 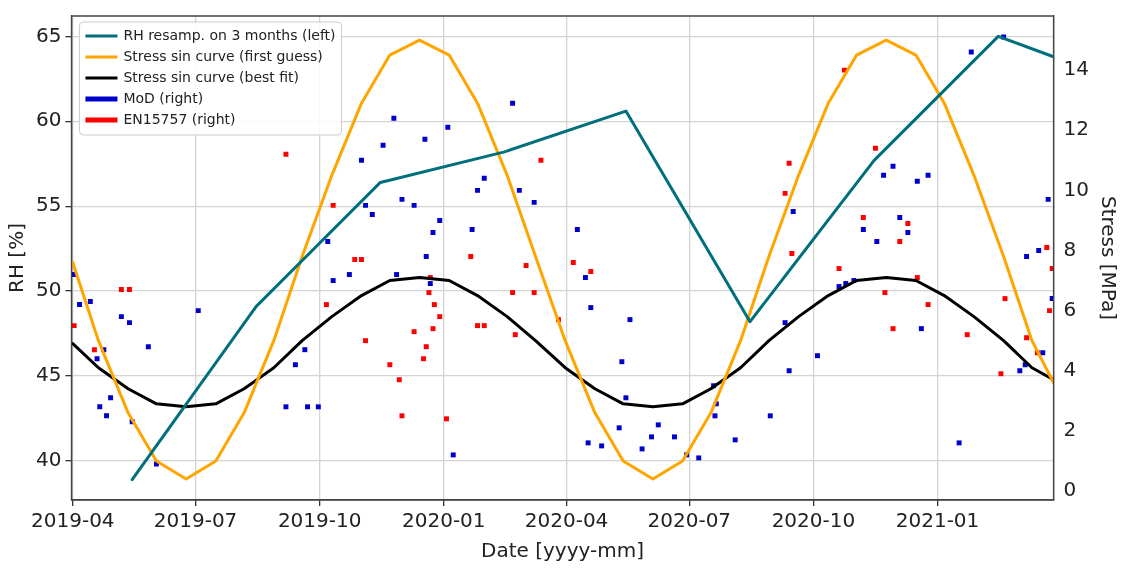 I want to click on x-tick-label: 2020-04, so click(x=566, y=520).